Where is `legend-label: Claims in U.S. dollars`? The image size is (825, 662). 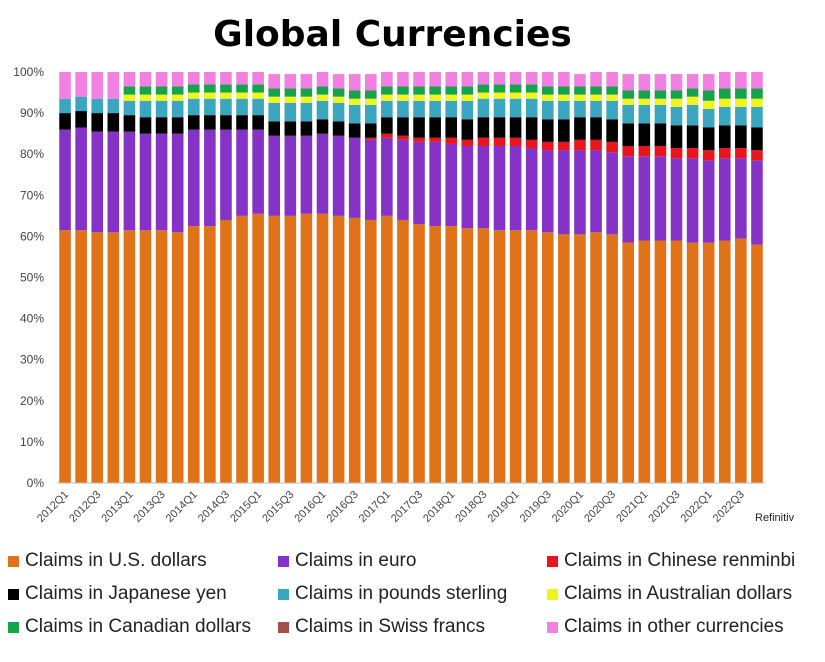
legend-label: Claims in U.S. dollars is located at coordinates (116, 560).